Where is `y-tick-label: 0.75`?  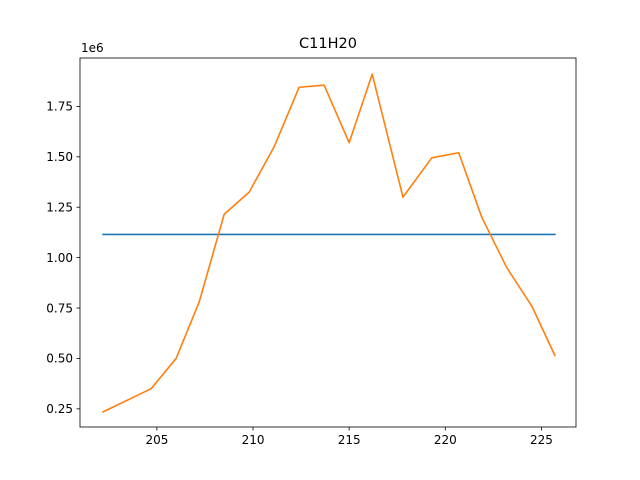
y-tick-label: 0.75 is located at coordinates (59, 308).